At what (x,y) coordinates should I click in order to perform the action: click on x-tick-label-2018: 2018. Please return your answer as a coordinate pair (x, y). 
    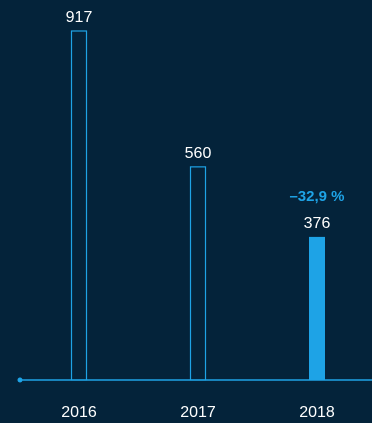
    Looking at the image, I should click on (317, 412).